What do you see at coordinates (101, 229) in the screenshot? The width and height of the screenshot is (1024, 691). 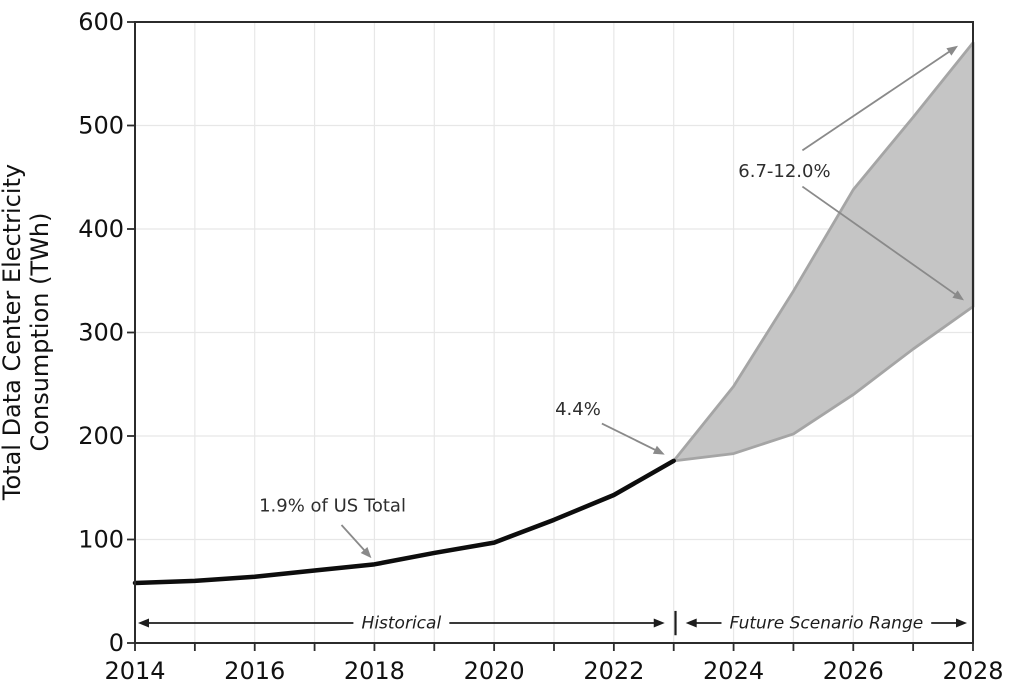 I see `y-tick-label: 400` at bounding box center [101, 229].